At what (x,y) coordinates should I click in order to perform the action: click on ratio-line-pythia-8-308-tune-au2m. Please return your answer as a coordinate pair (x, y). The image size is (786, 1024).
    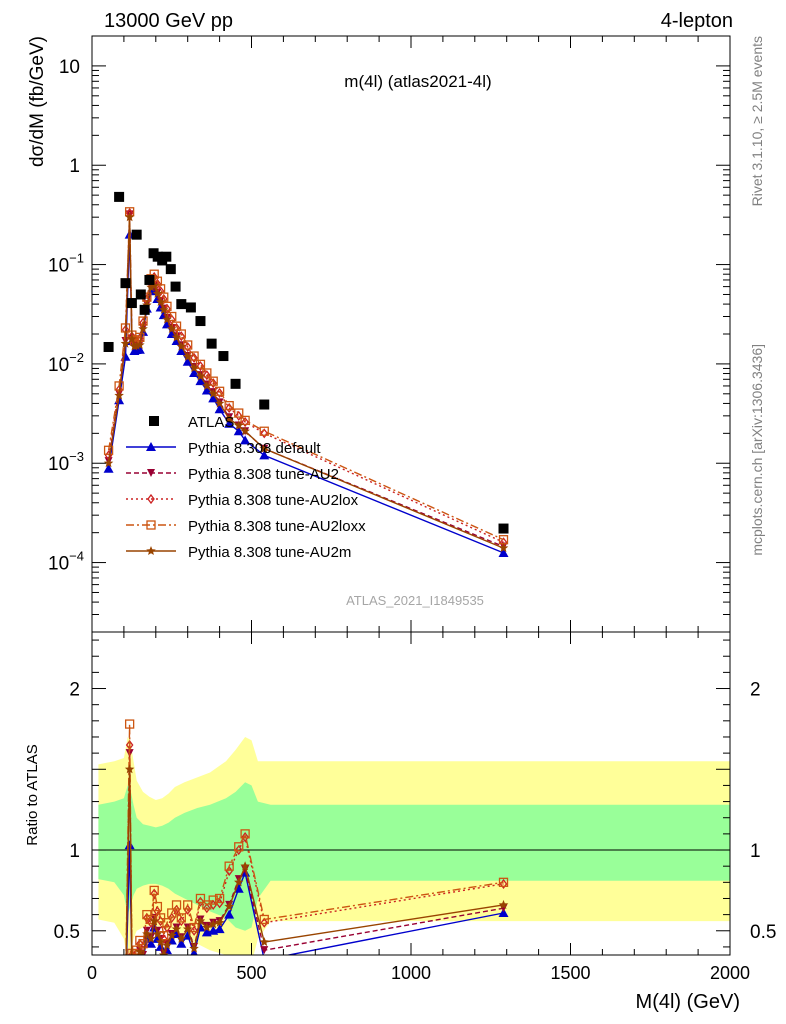
    Looking at the image, I should click on (314, 862).